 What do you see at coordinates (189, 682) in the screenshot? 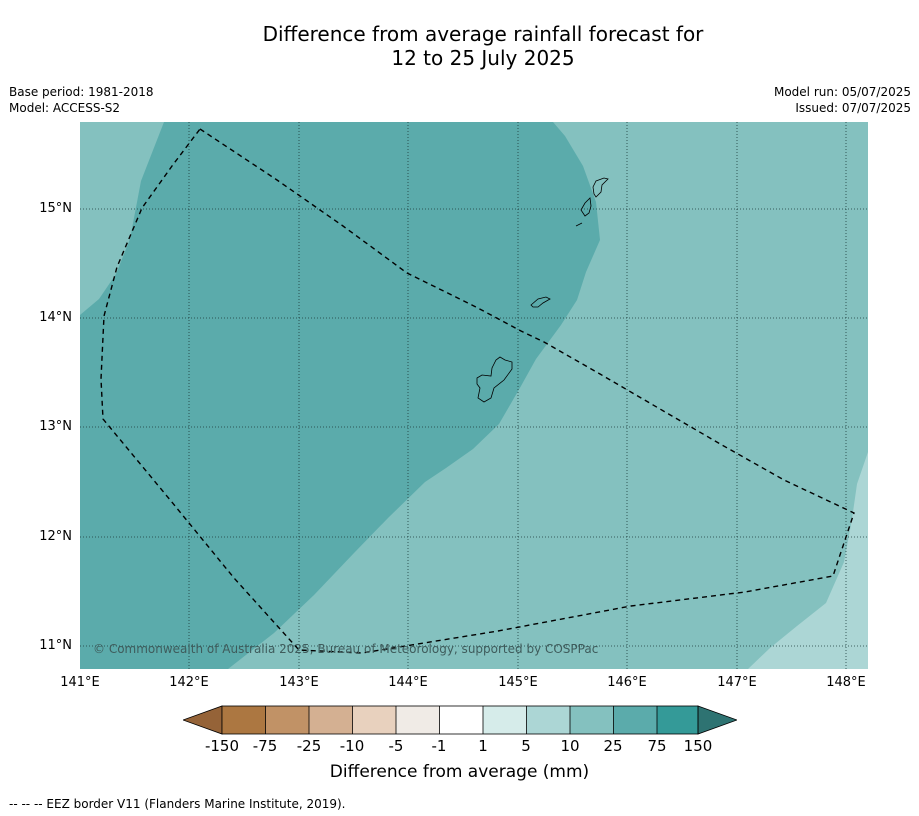
I see `lon-label: 142°E` at bounding box center [189, 682].